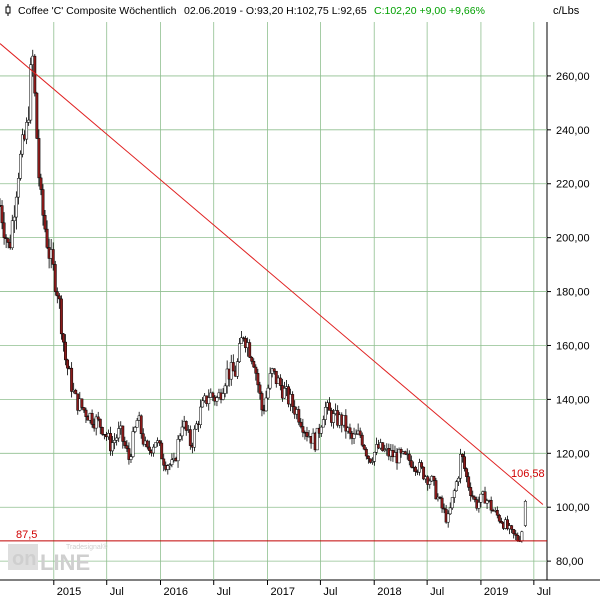  I want to click on chart-handle-icon, so click(8, 10).